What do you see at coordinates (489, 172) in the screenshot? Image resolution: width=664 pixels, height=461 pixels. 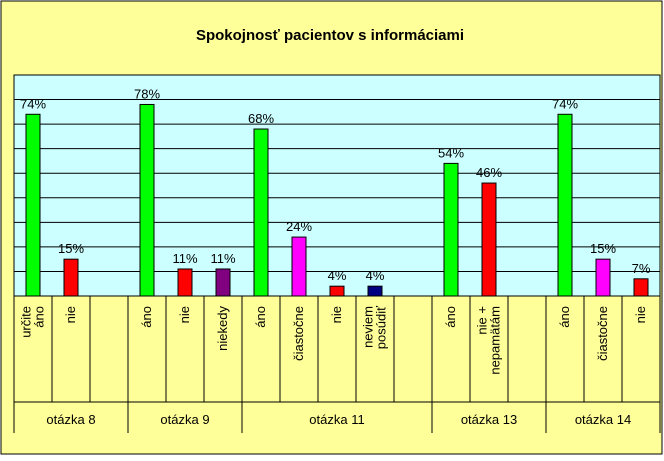 I see `data-label: 46%` at bounding box center [489, 172].